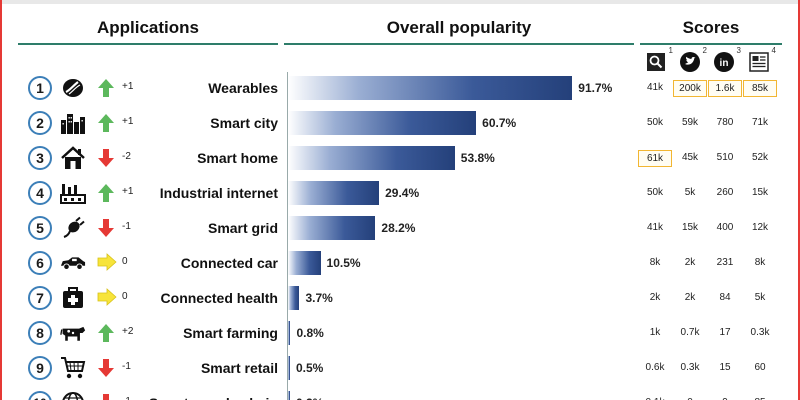 This screenshot has width=800, height=400. I want to click on table-row: 8 +2 Smart farming 0.8% 1k 0.7k 17 0.3k, so click(400, 332).